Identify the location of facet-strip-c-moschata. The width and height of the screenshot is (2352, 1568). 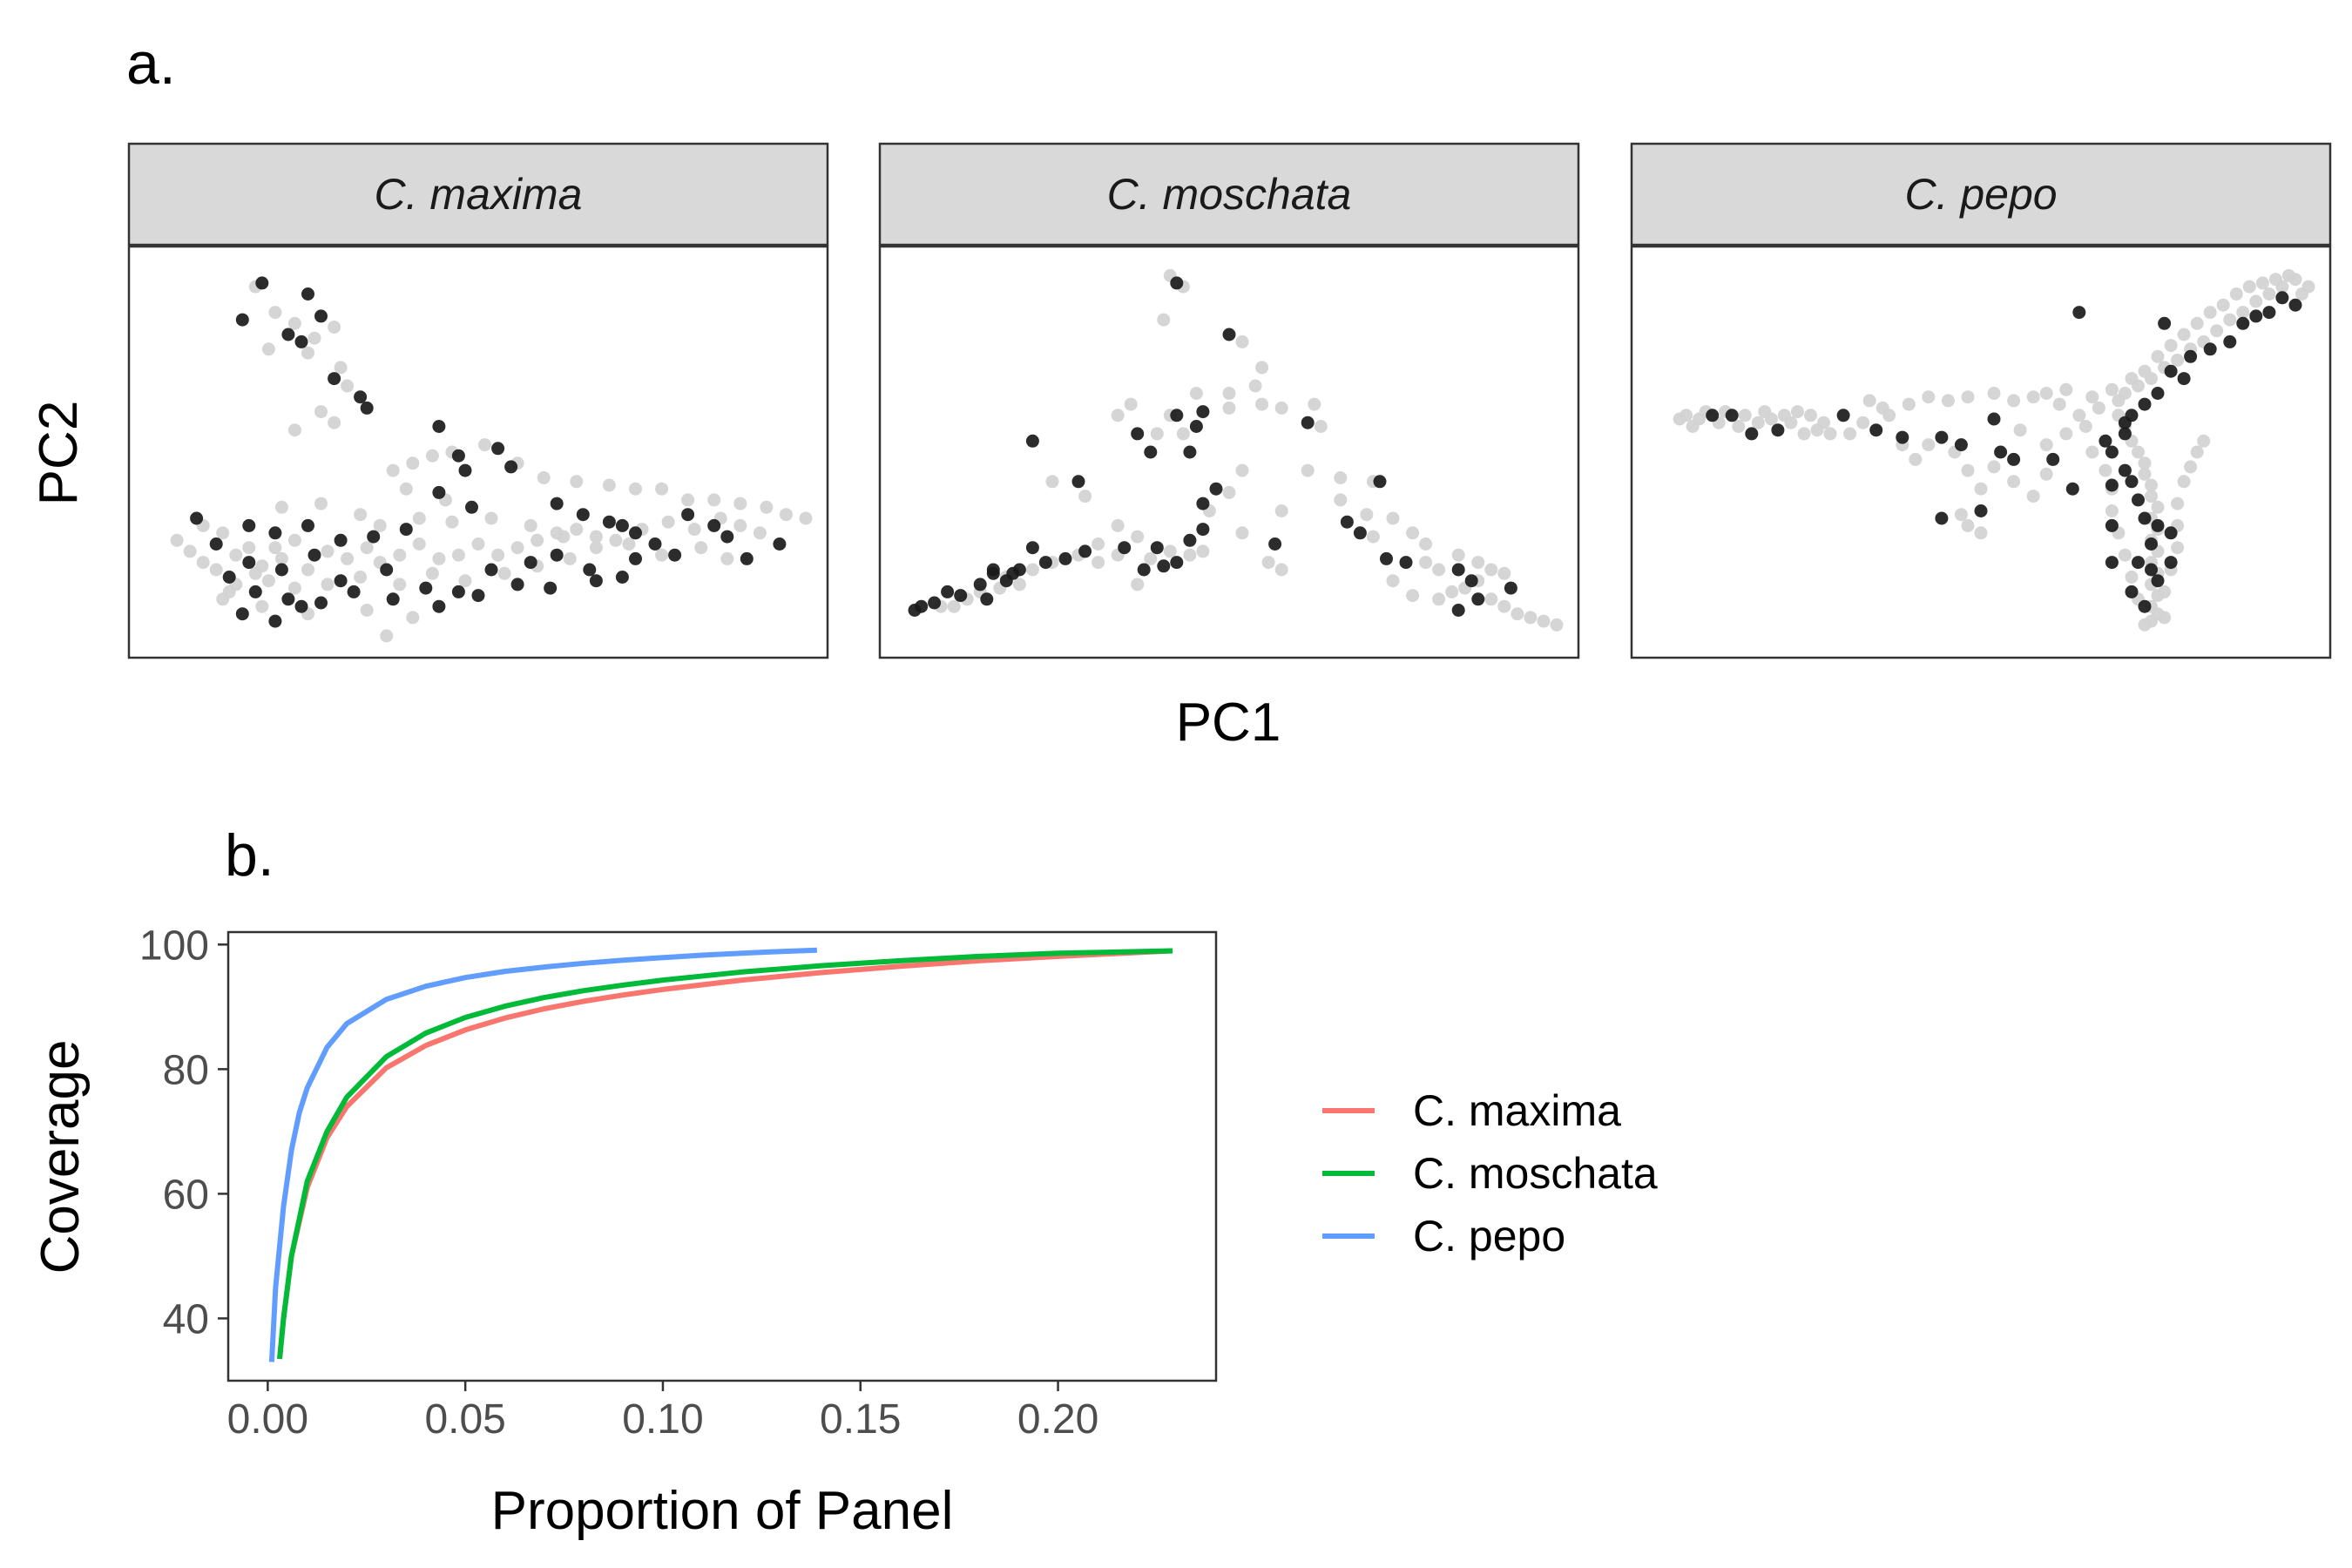
(1229, 194).